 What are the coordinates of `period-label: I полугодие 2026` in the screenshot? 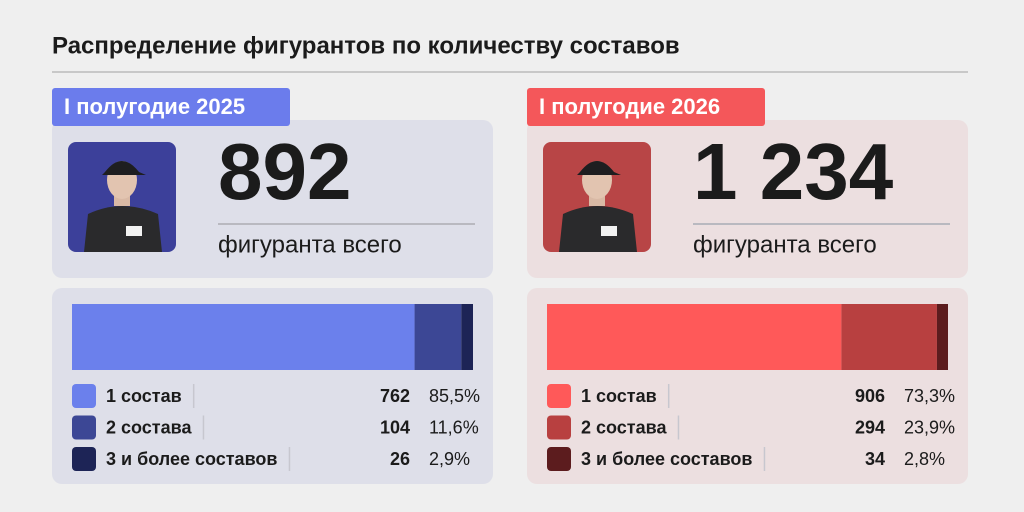 It's located at (629, 106).